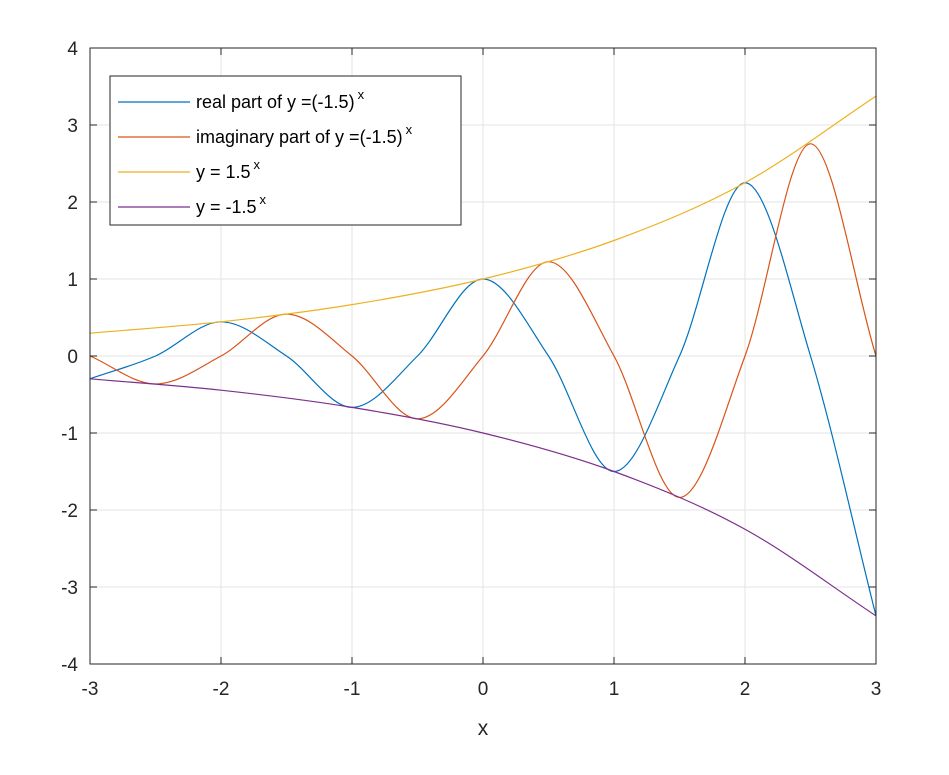  What do you see at coordinates (72, 280) in the screenshot?
I see `y-tick-label: 1` at bounding box center [72, 280].